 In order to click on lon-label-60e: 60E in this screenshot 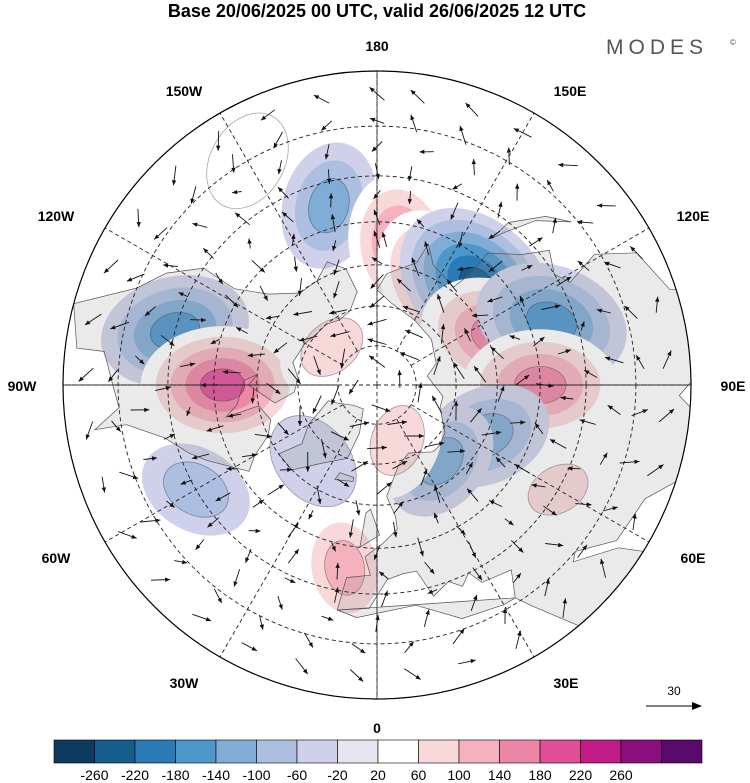, I will do `click(693, 558)`.